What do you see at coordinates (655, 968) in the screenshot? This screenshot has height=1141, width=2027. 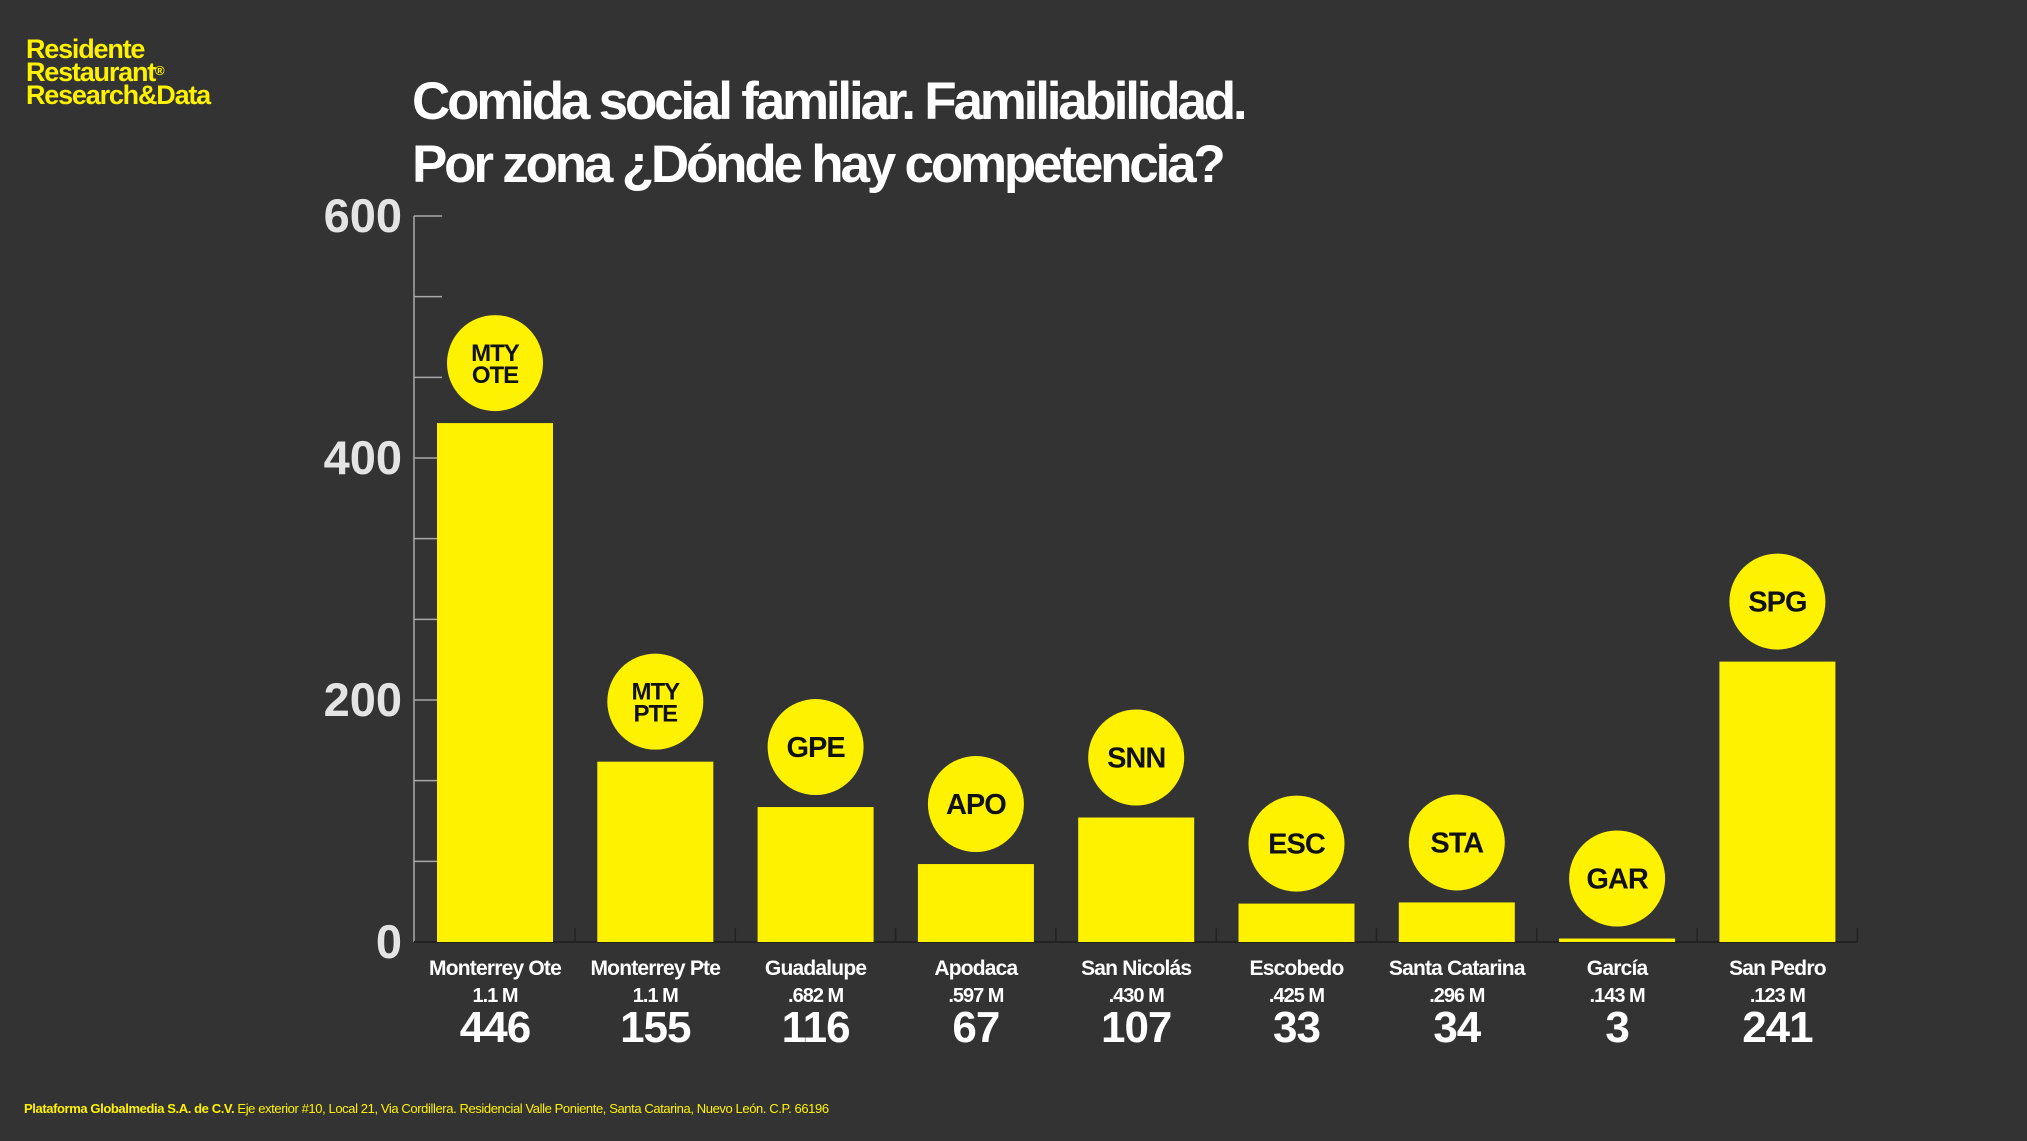 I see `category-label: Monterrey Pte` at bounding box center [655, 968].